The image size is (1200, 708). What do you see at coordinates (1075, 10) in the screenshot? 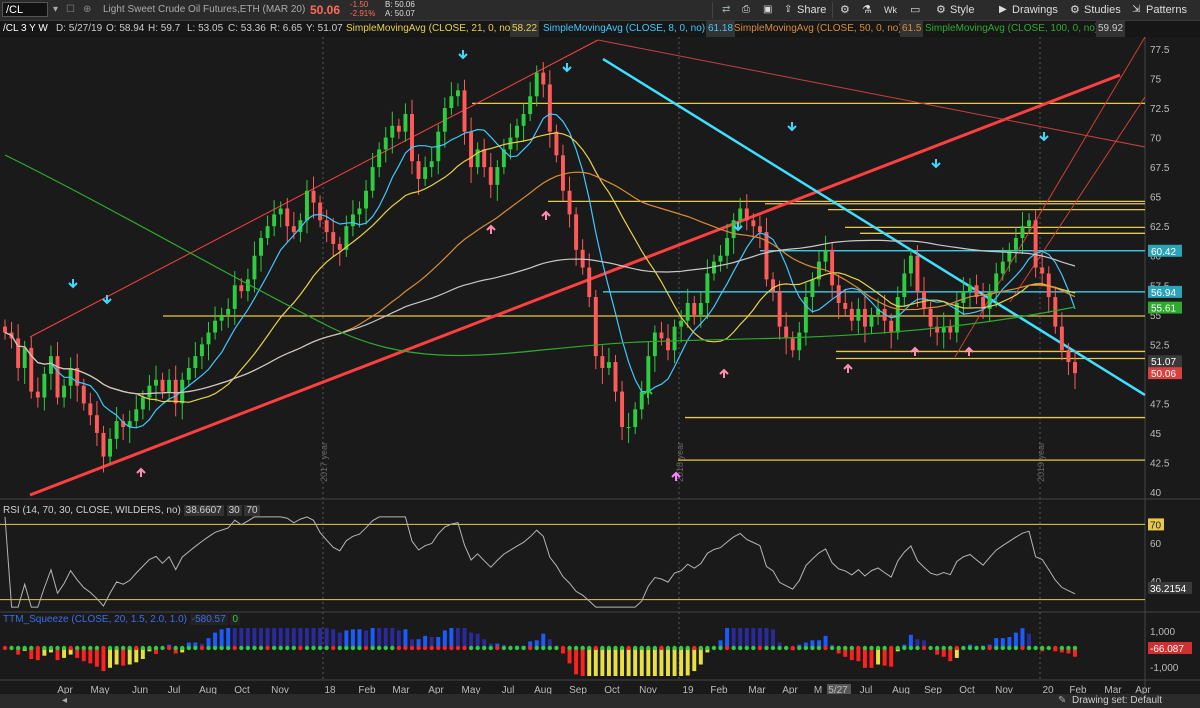
I see `studies-icon: ⚙` at bounding box center [1075, 10].